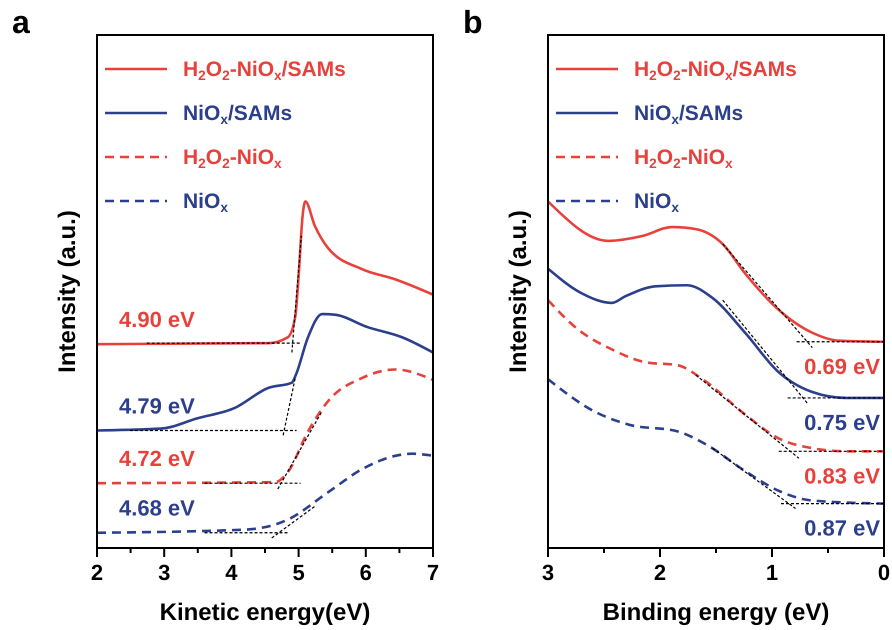 The image size is (892, 630). What do you see at coordinates (366, 572) in the screenshot?
I see `x-tick-label: 6` at bounding box center [366, 572].